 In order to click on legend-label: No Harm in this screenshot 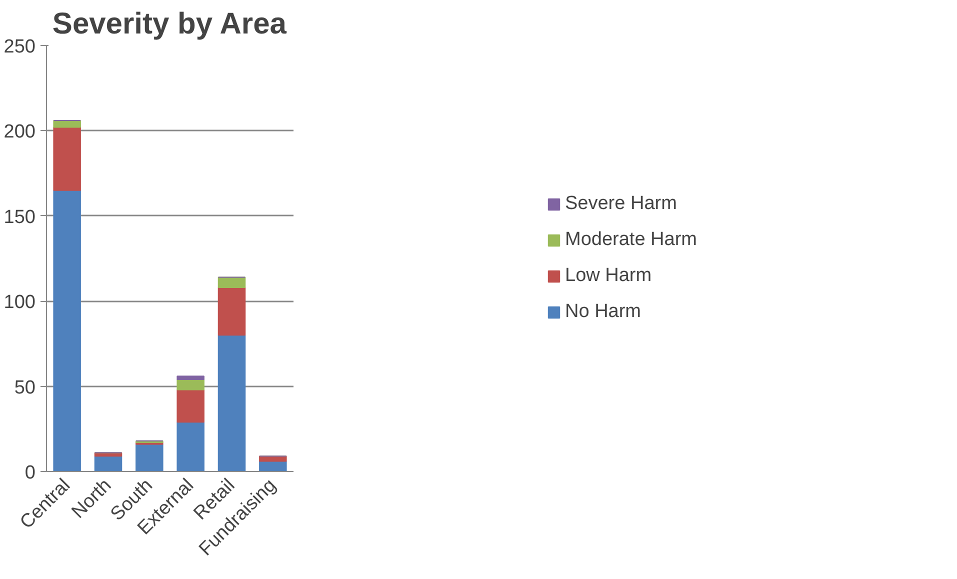, I will do `click(603, 312)`.